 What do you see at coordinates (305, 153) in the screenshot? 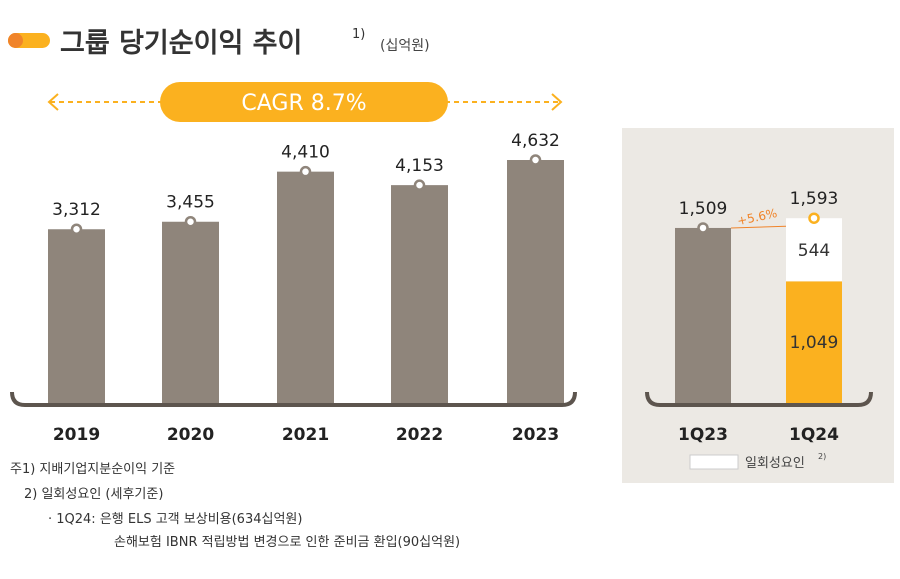
I see `data-label: 4,410` at bounding box center [305, 153].